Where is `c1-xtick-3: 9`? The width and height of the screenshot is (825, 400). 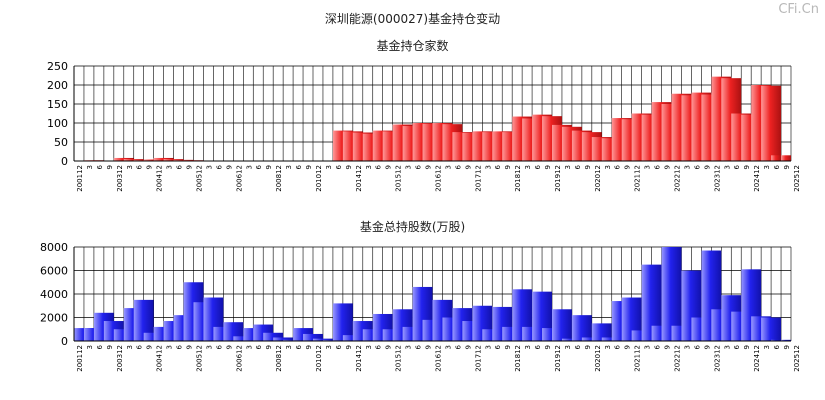 c1-xtick-3: 9 is located at coordinates (110, 167).